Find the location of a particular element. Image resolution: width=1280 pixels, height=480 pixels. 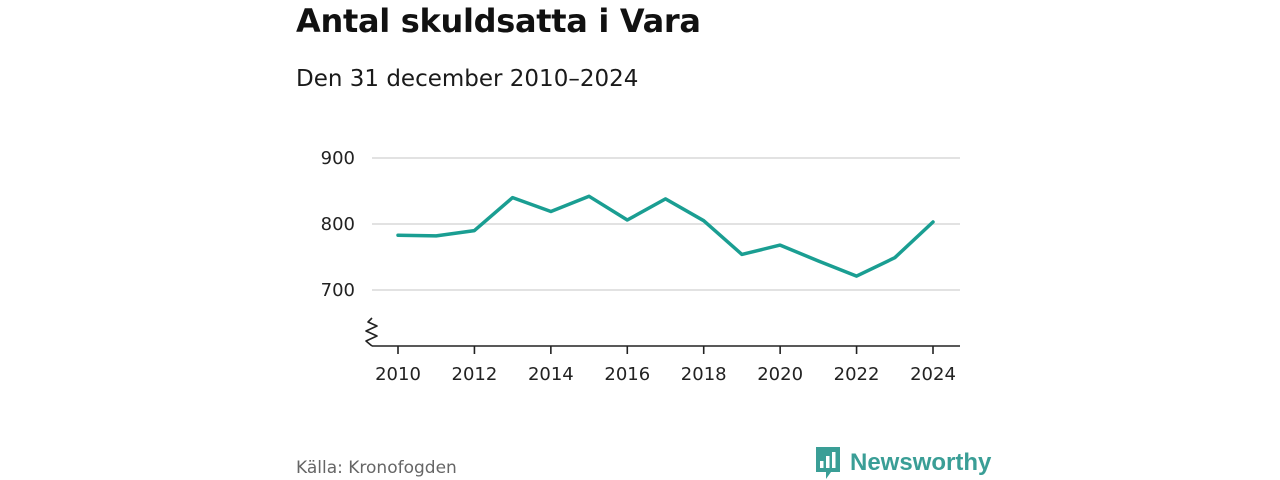

x-tick-label-2016: 2016 is located at coordinates (627, 374).